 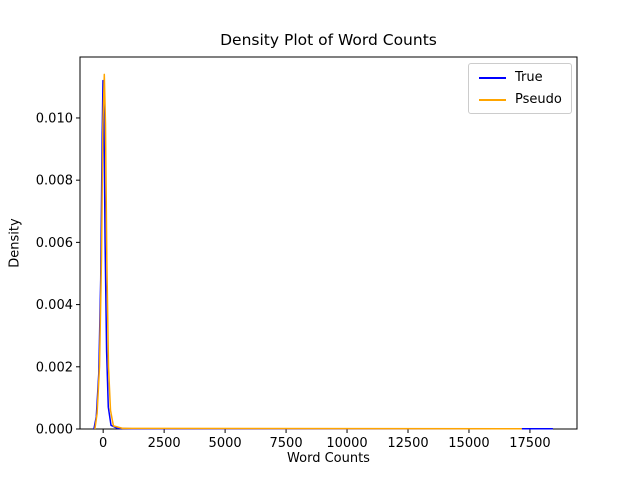 I want to click on x-tick-label: 15000, so click(x=468, y=443).